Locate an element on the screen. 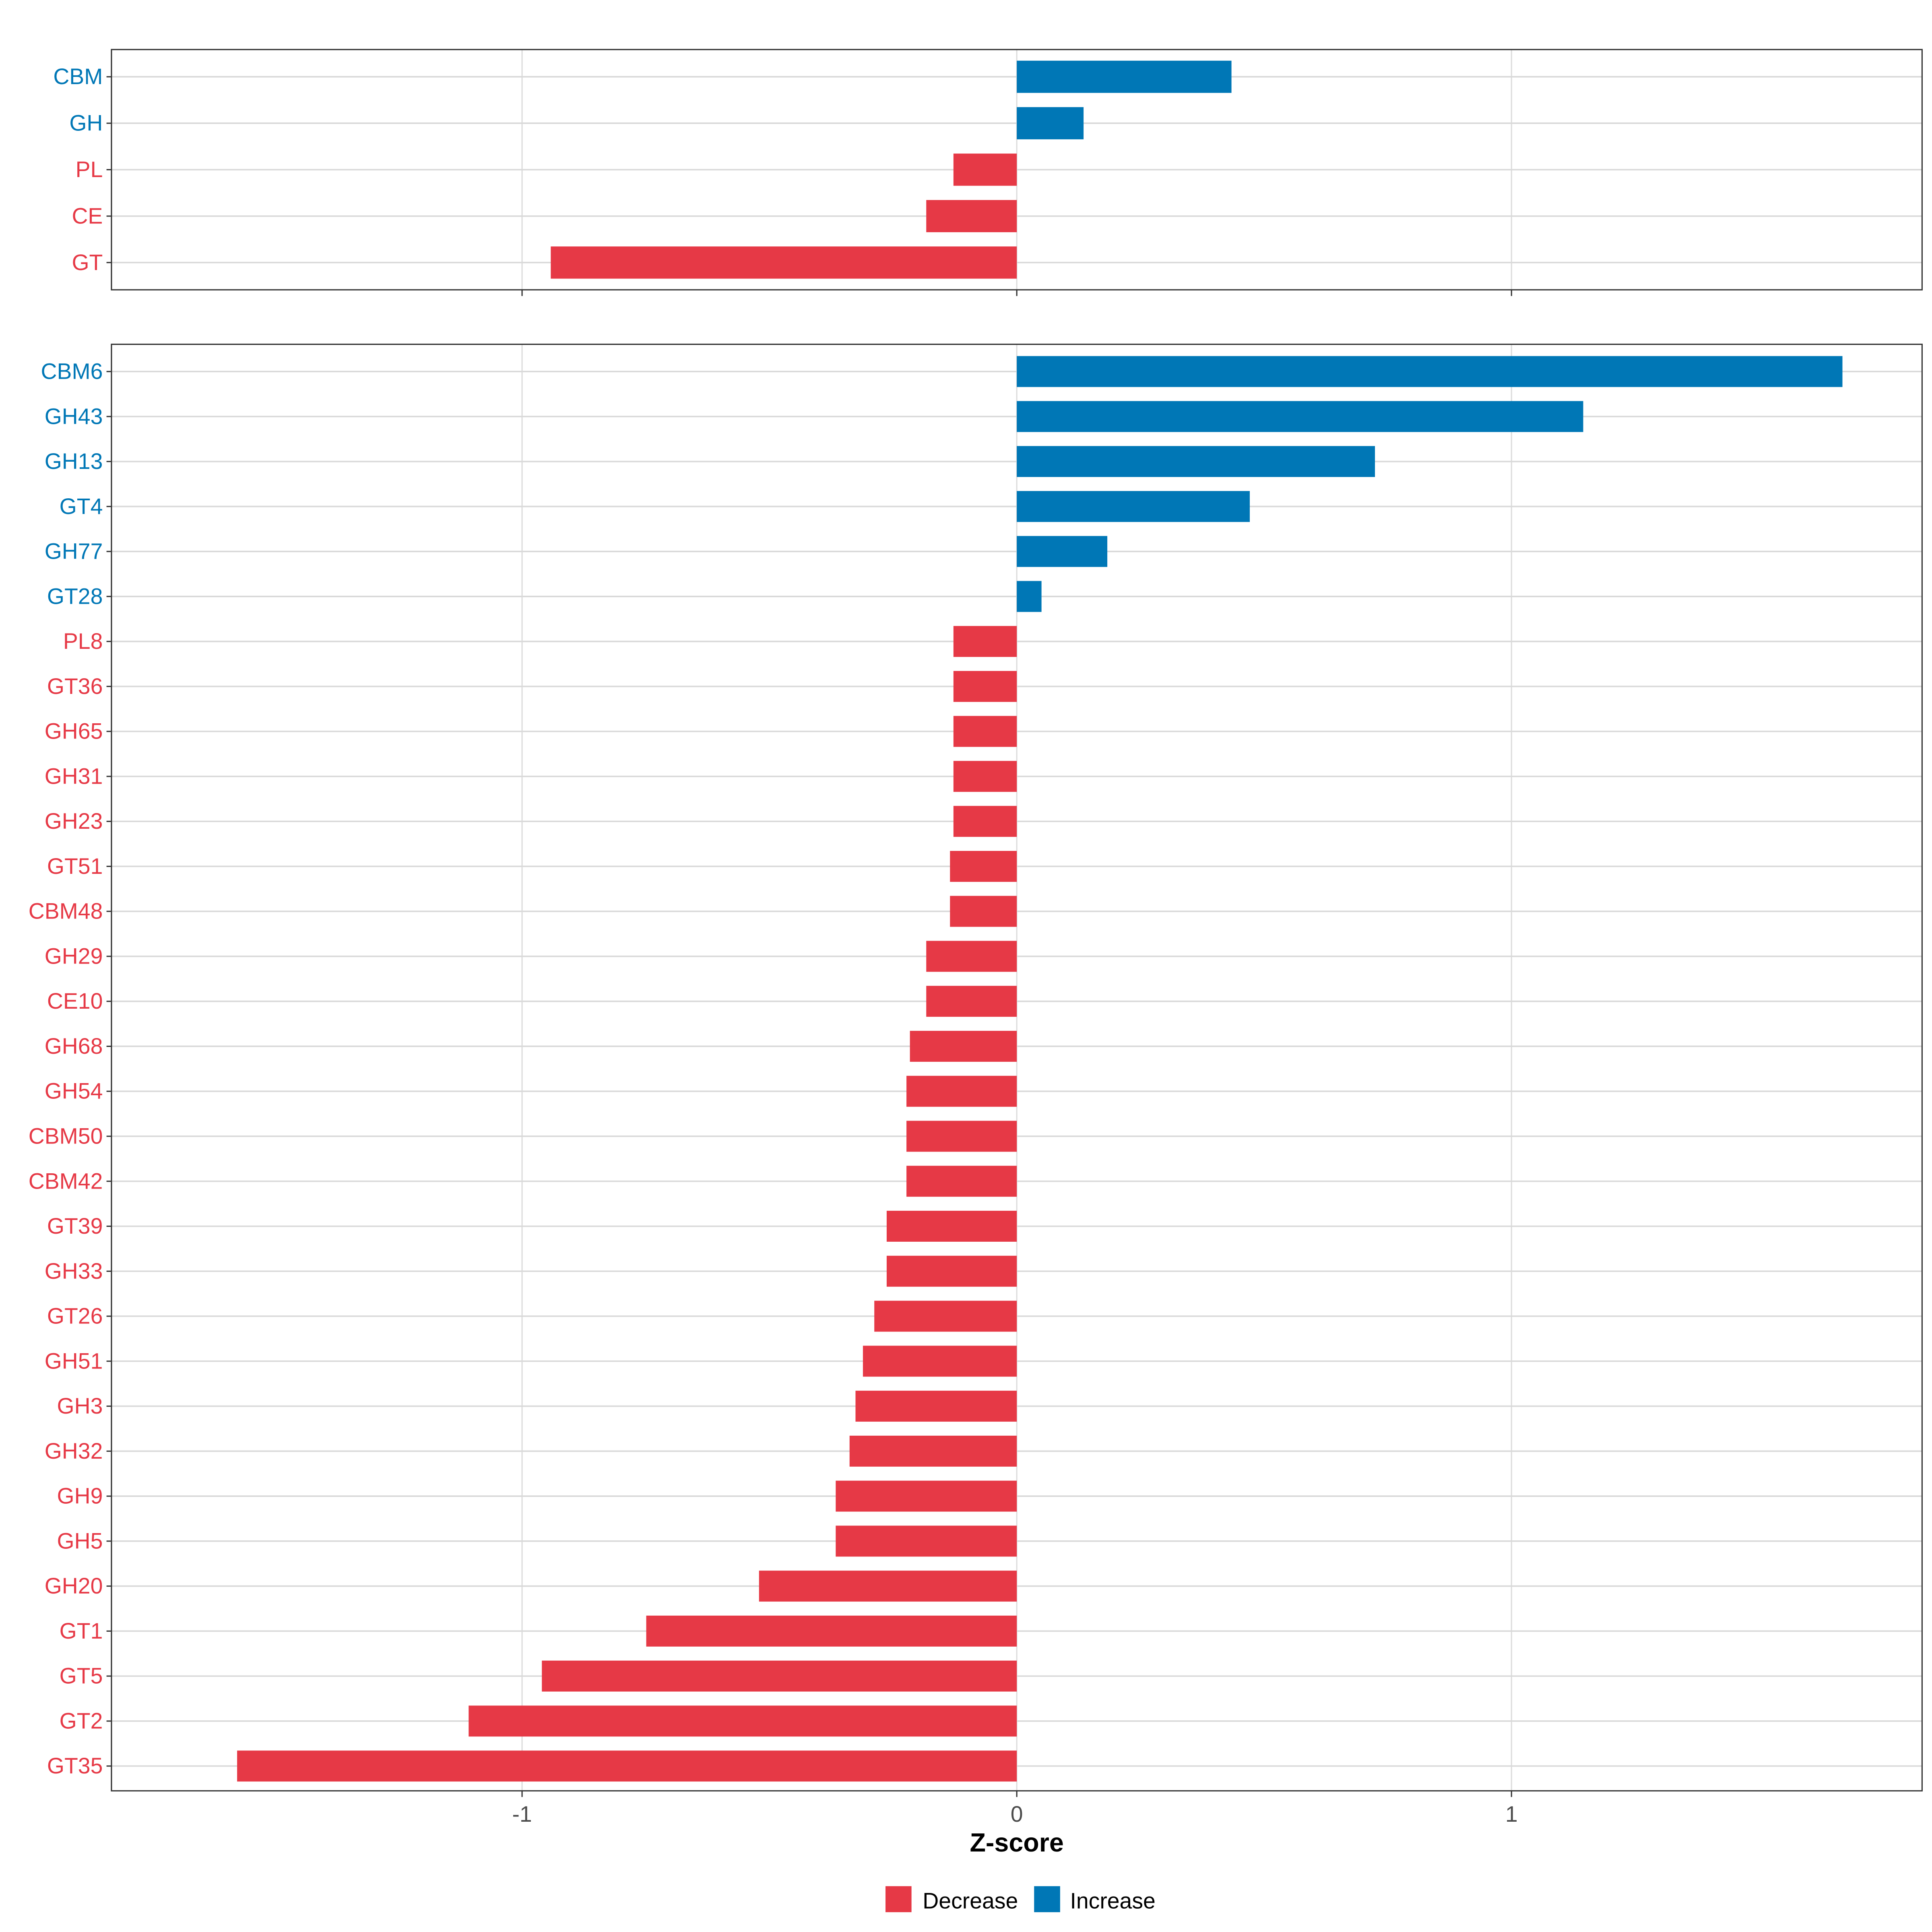  bar-gh9 is located at coordinates (926, 1496).